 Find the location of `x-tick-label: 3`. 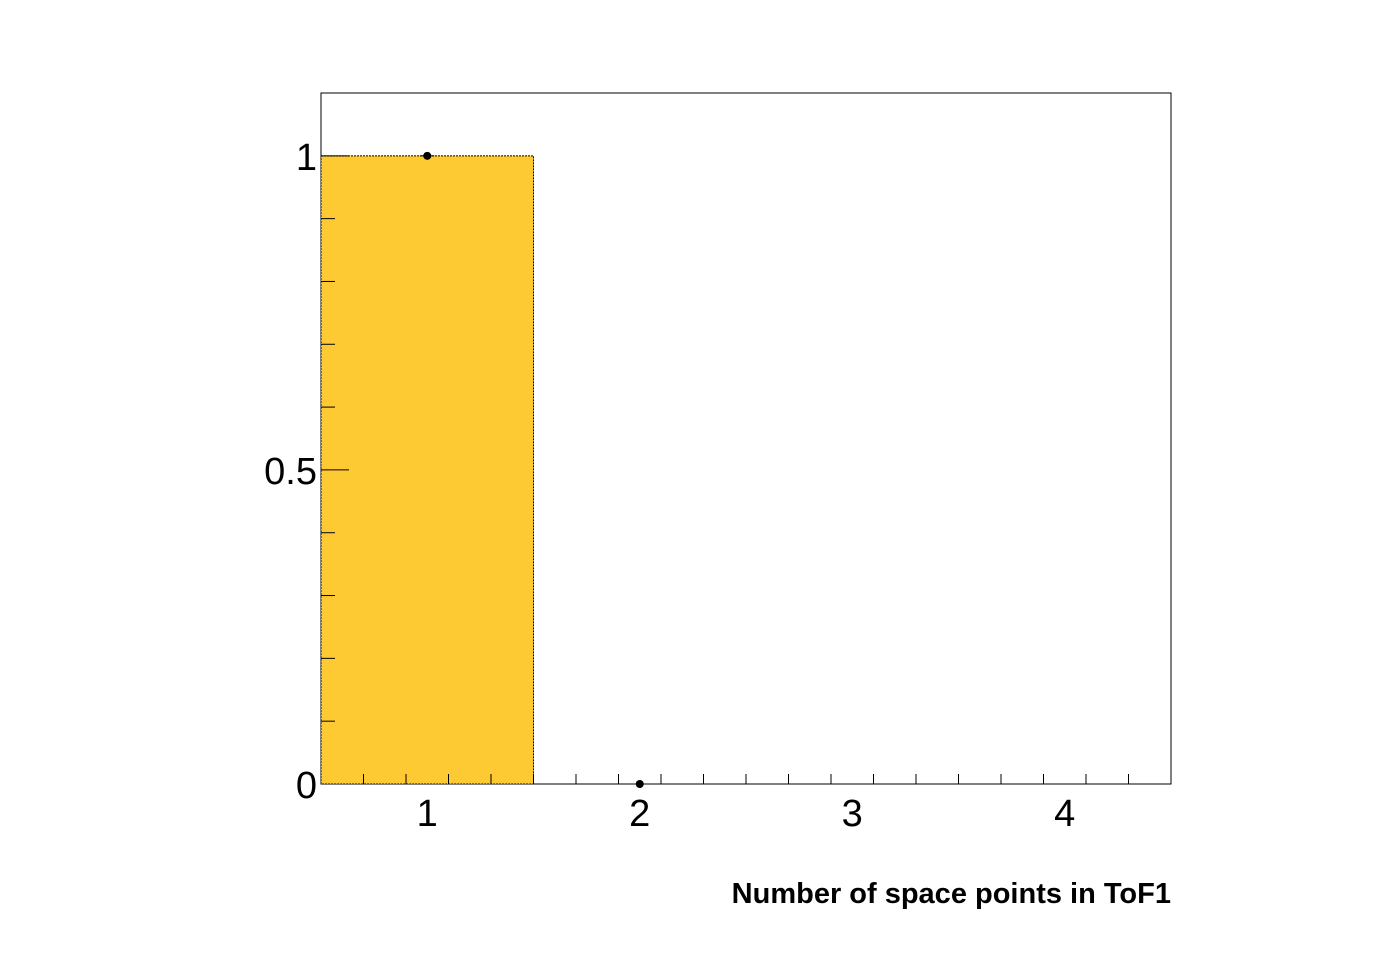

x-tick-label: 3 is located at coordinates (852, 814).